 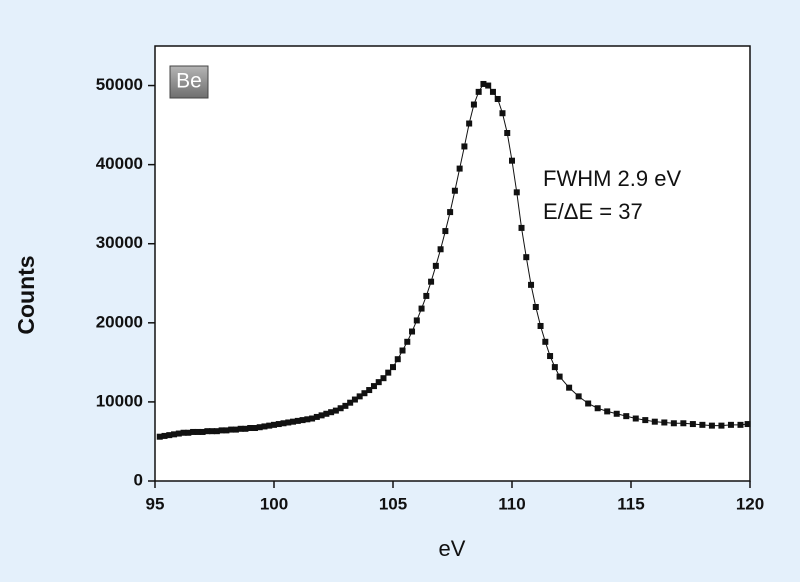 I want to click on annotation: E/ΔE = 37, so click(x=593, y=211).